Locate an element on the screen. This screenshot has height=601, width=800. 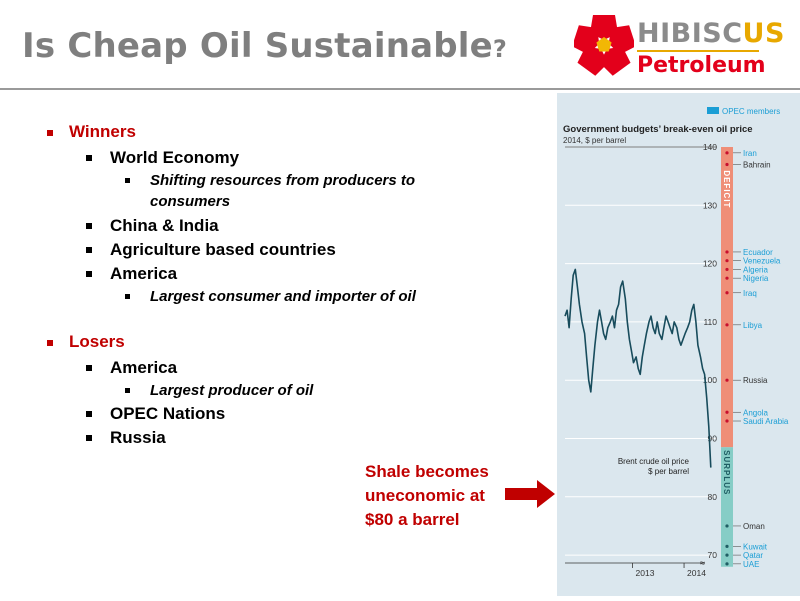
winner-agriculture: Agriculture based countries is located at coordinates (223, 249).